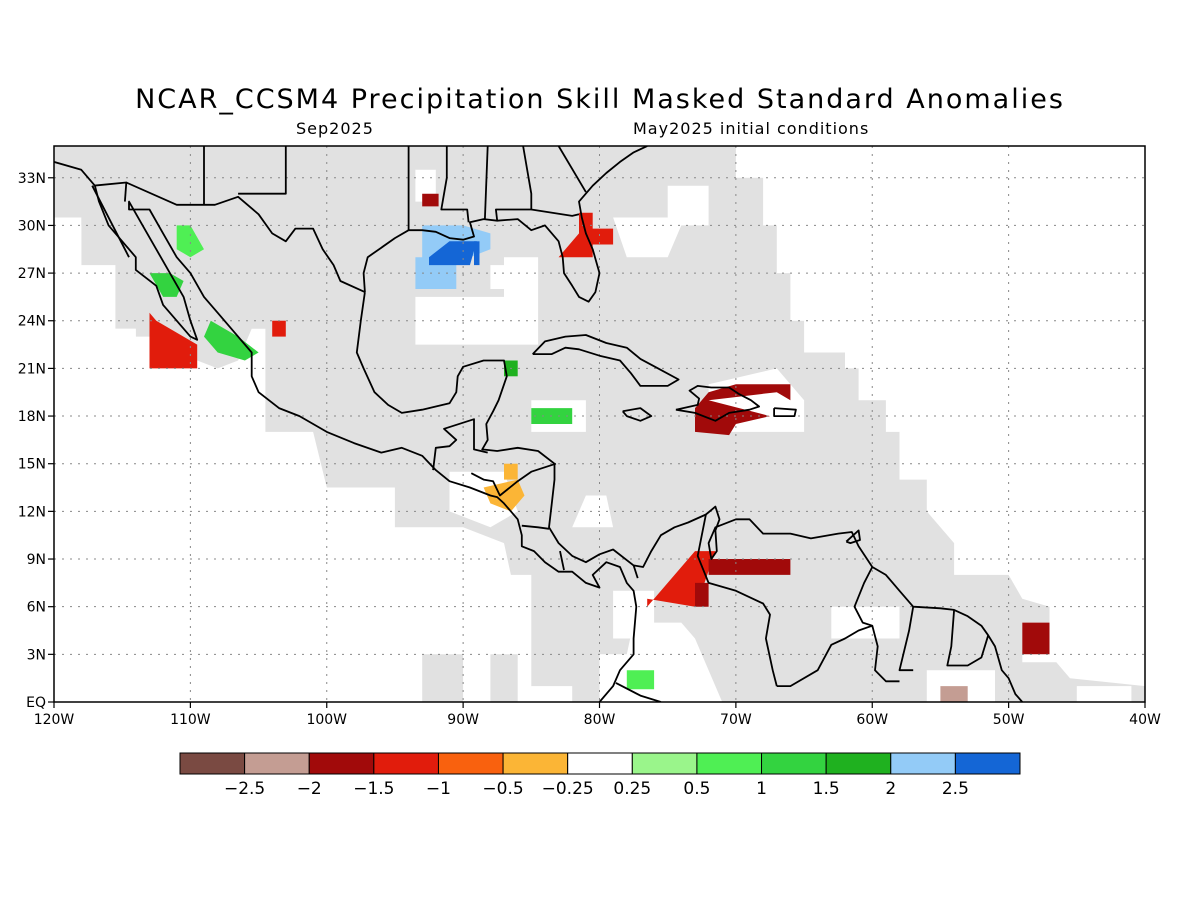 This screenshot has width=1200, height=900. Describe the element at coordinates (32, 179) in the screenshot. I see `lat-tick-label: 33N` at that location.